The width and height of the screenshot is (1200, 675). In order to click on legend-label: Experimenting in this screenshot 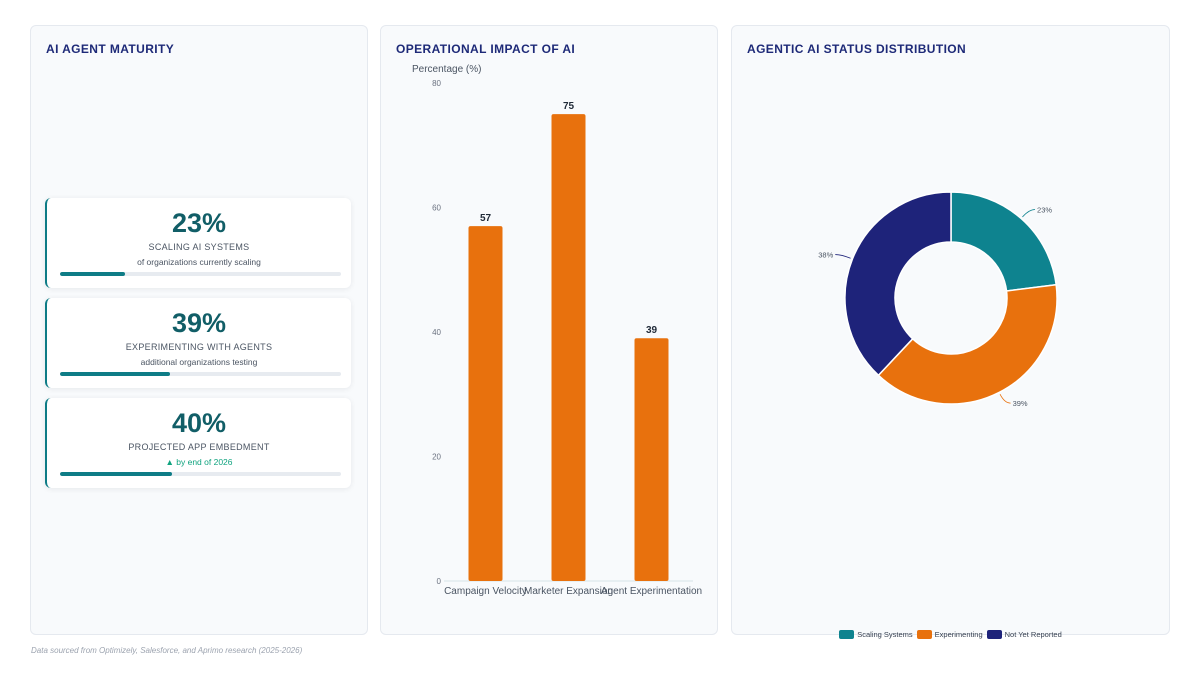, I will do `click(958, 634)`.